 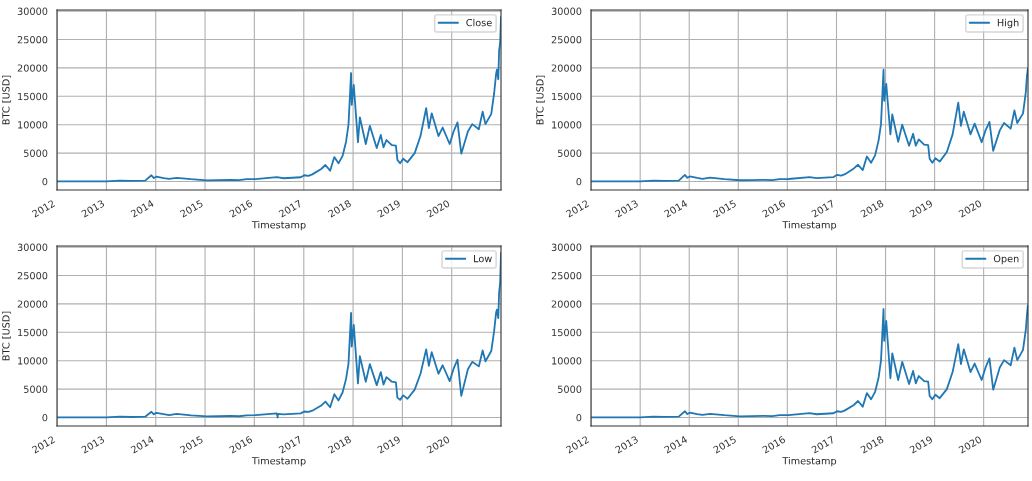 What do you see at coordinates (483, 259) in the screenshot?
I see `legend-label: Low` at bounding box center [483, 259].